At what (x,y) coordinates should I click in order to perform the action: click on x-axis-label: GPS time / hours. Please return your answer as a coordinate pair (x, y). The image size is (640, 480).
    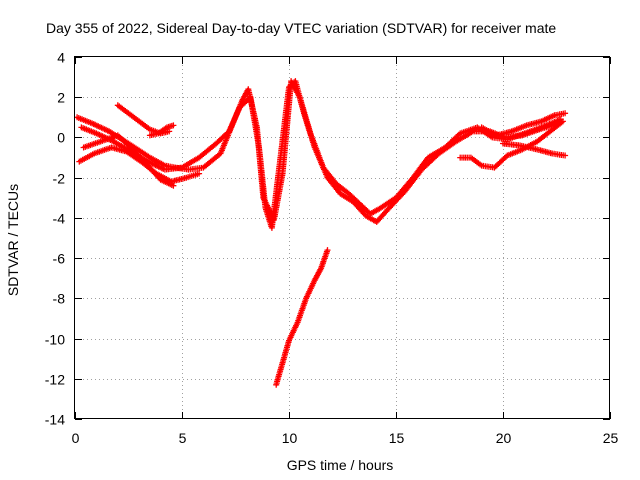
    Looking at the image, I should click on (340, 465).